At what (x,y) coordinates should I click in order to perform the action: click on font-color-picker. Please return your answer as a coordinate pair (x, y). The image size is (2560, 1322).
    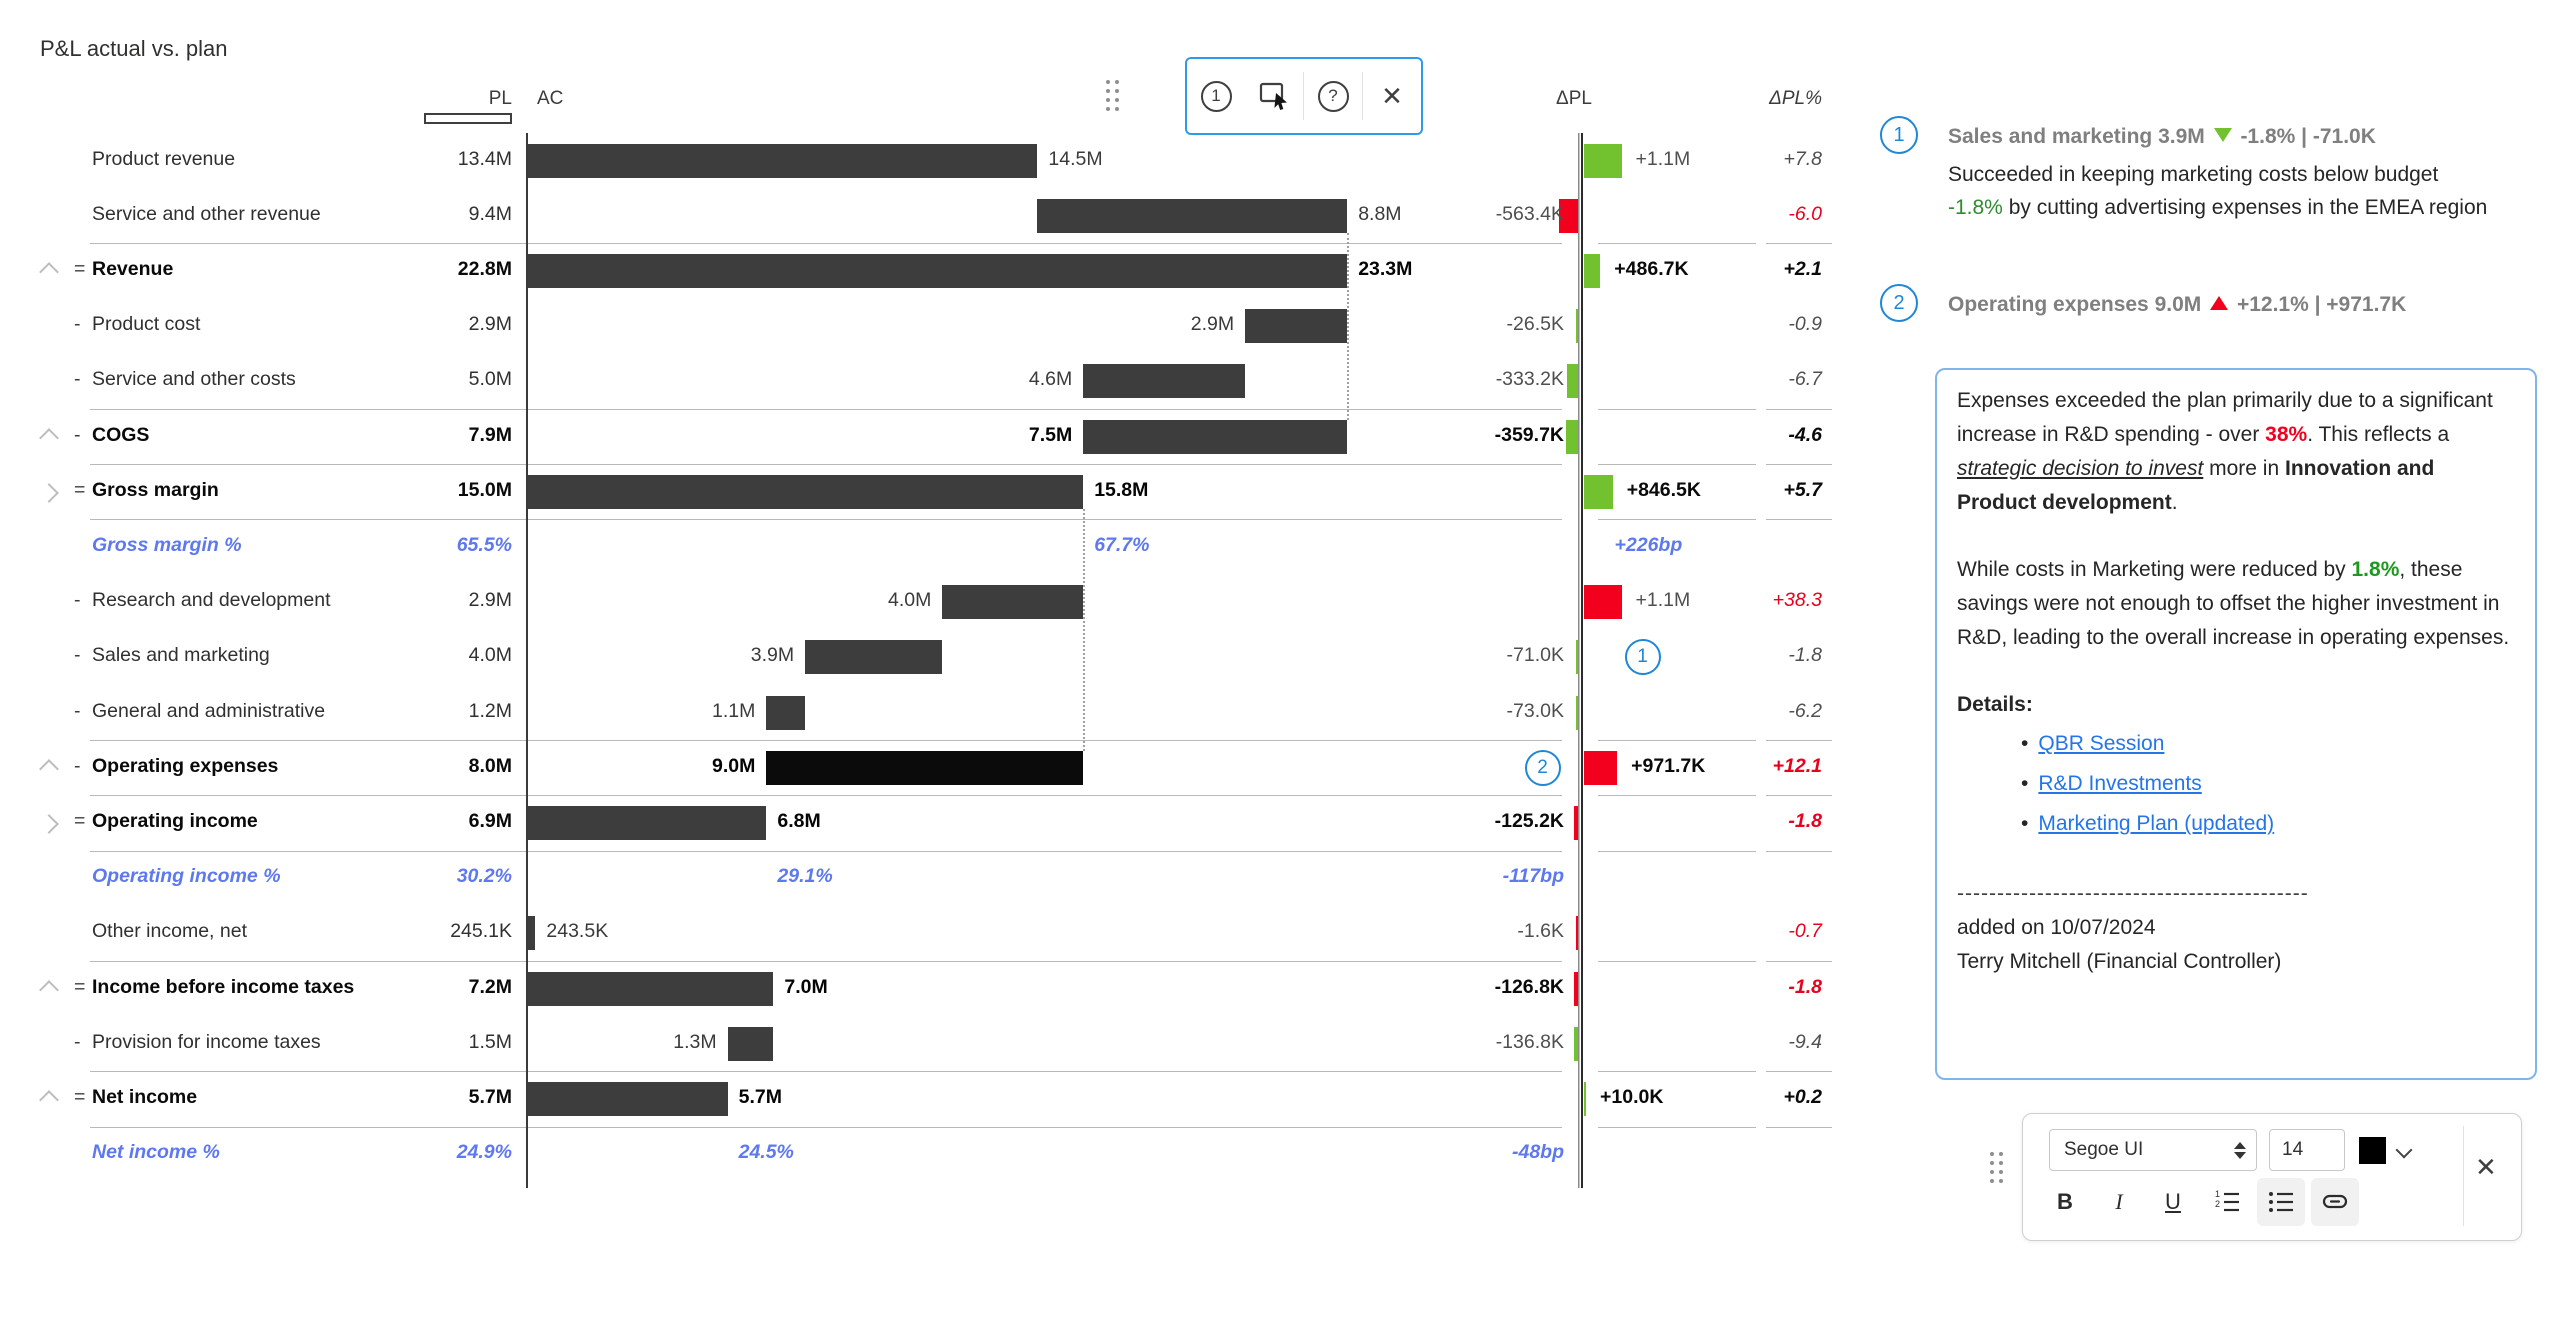
    Looking at the image, I should click on (2405, 1150).